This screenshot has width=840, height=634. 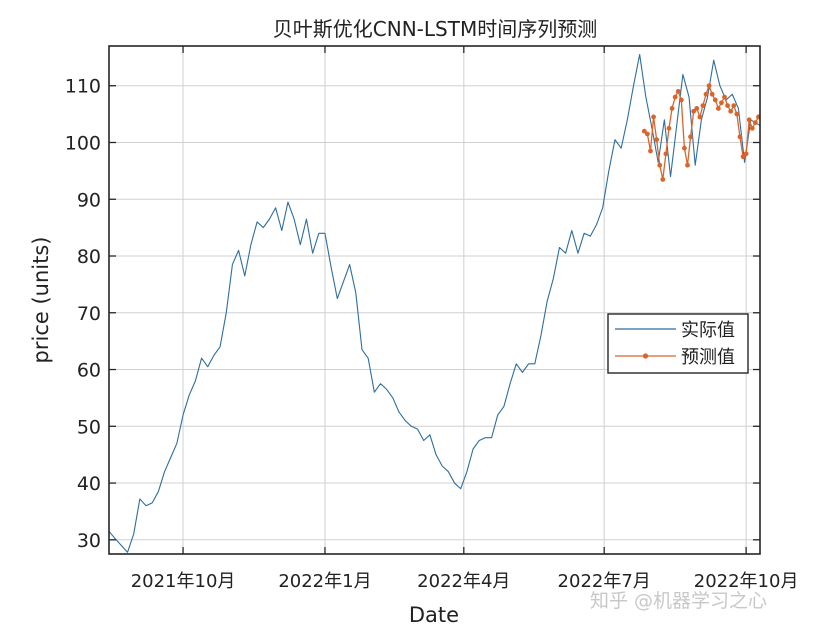 What do you see at coordinates (708, 330) in the screenshot?
I see `legend-label-actual: 实际值` at bounding box center [708, 330].